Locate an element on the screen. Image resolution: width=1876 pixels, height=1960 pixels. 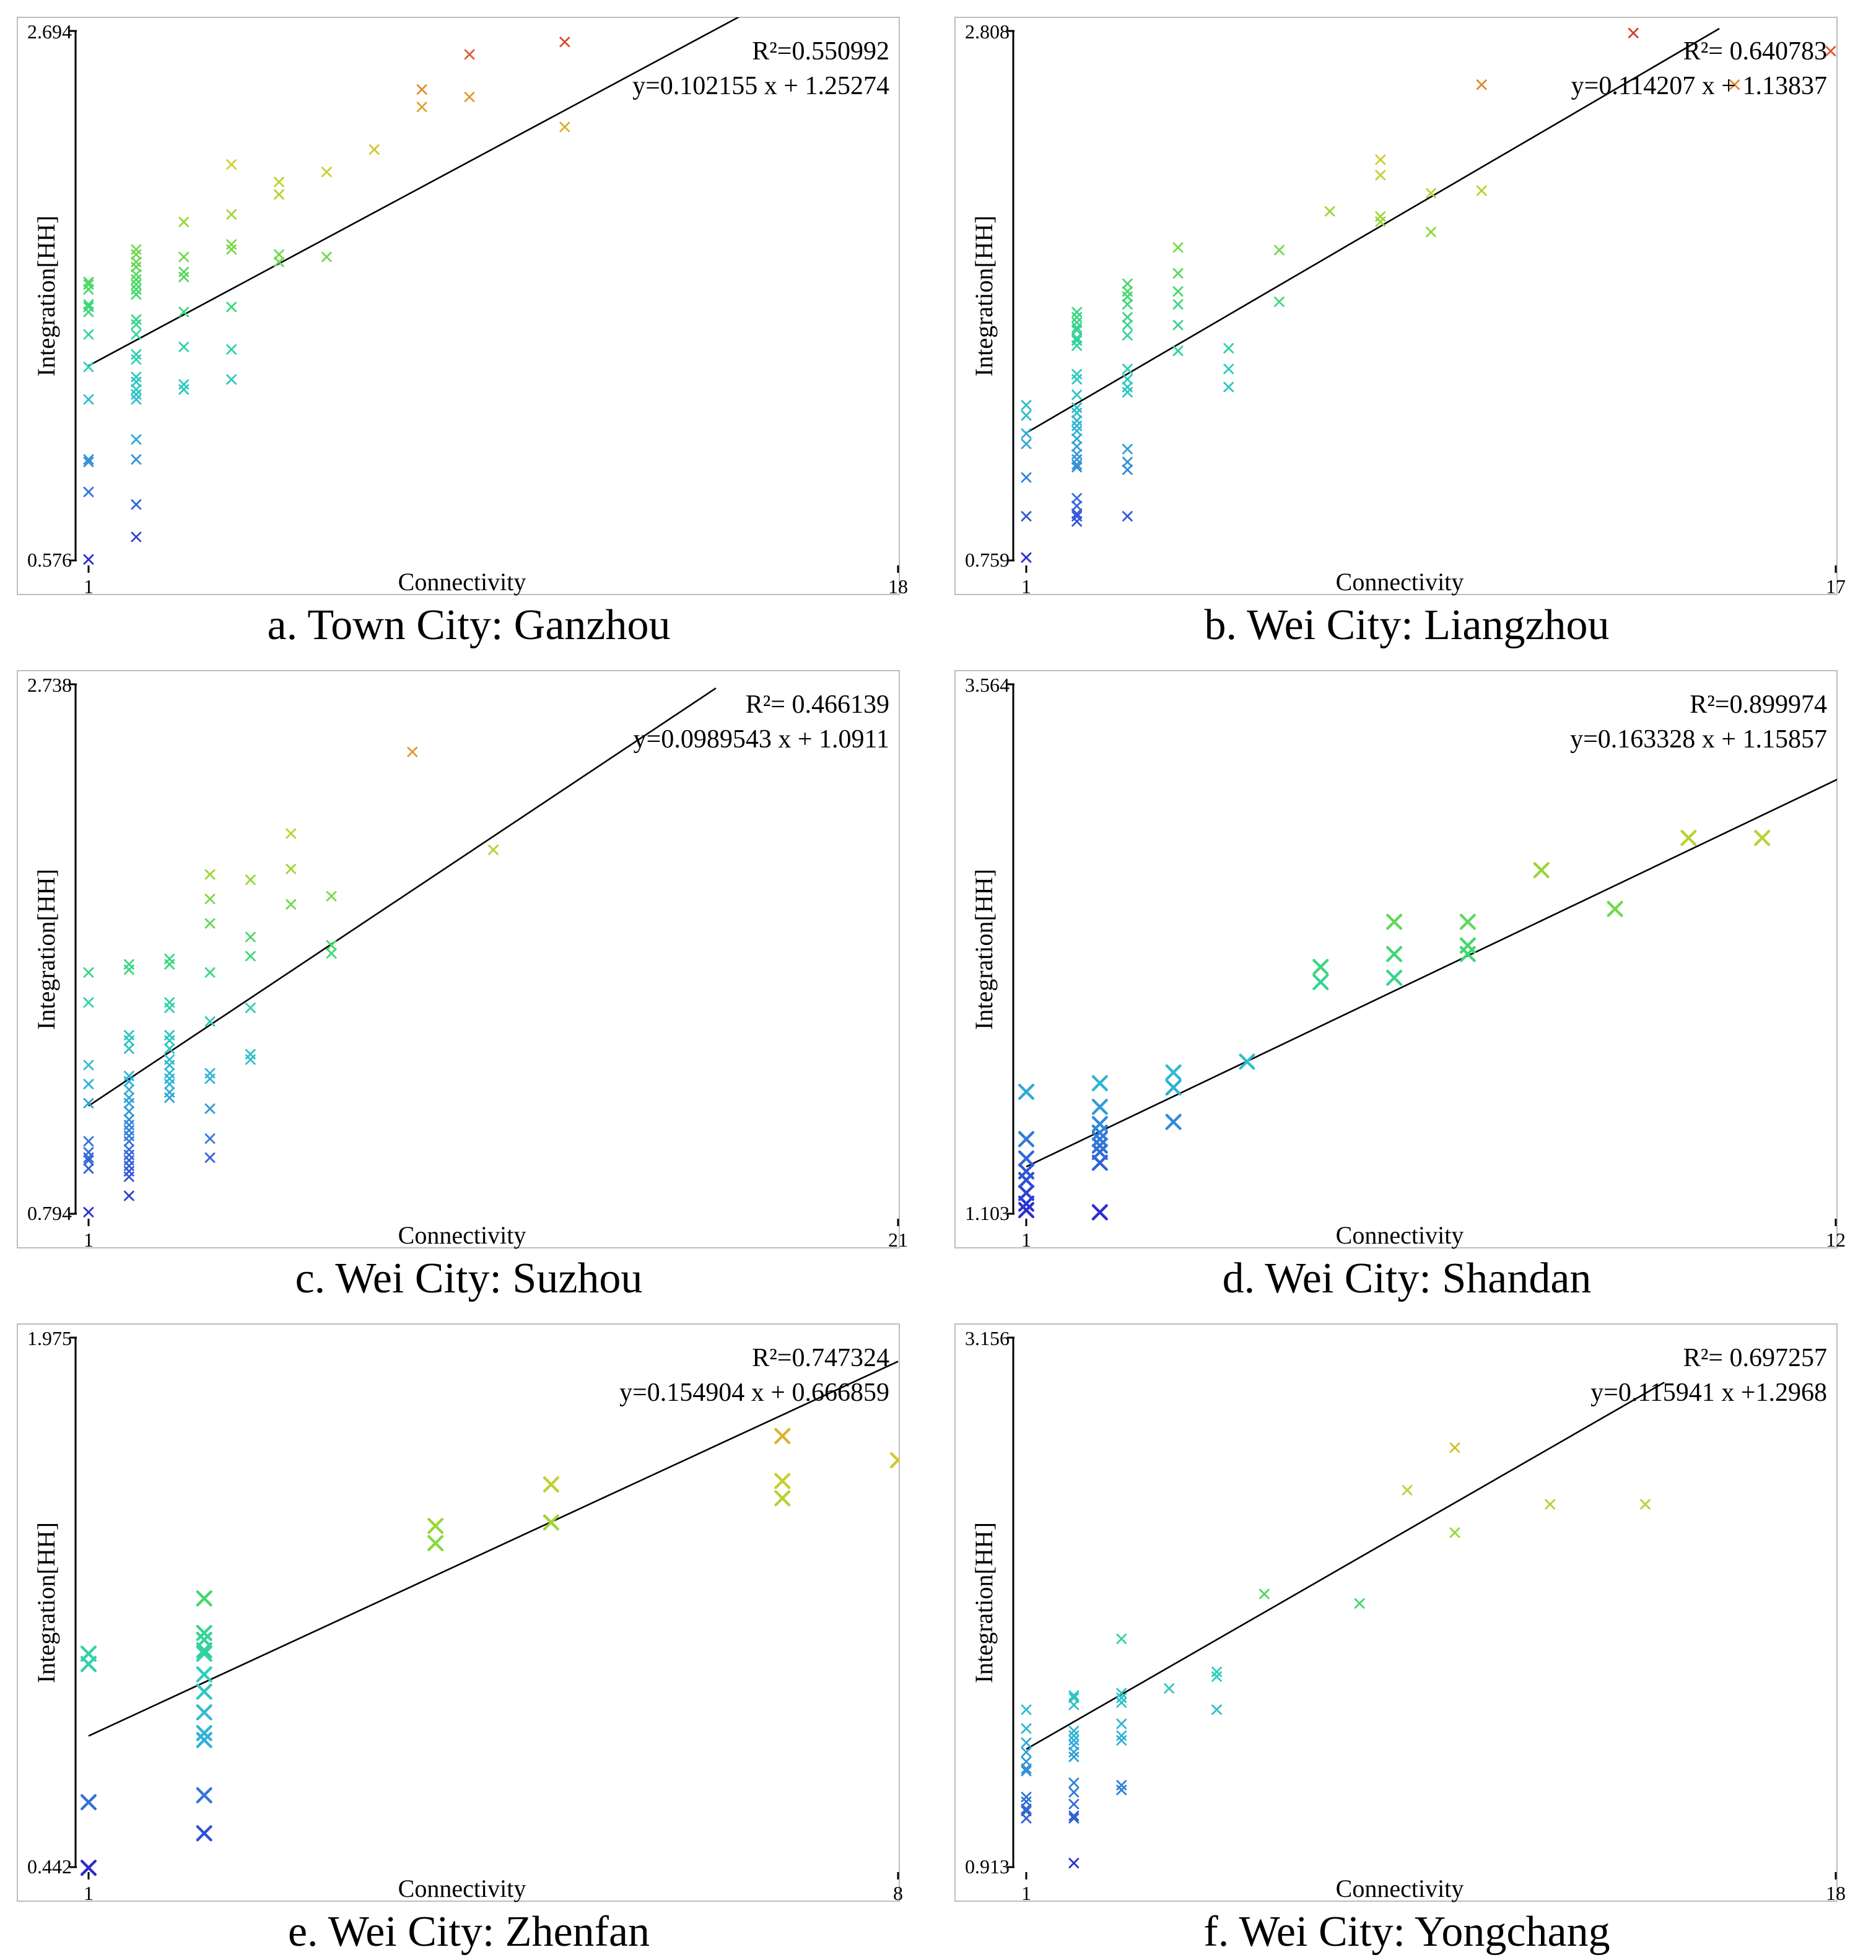
equation-label-a: y=0.102155 x + 1.25274 is located at coordinates (760, 86).